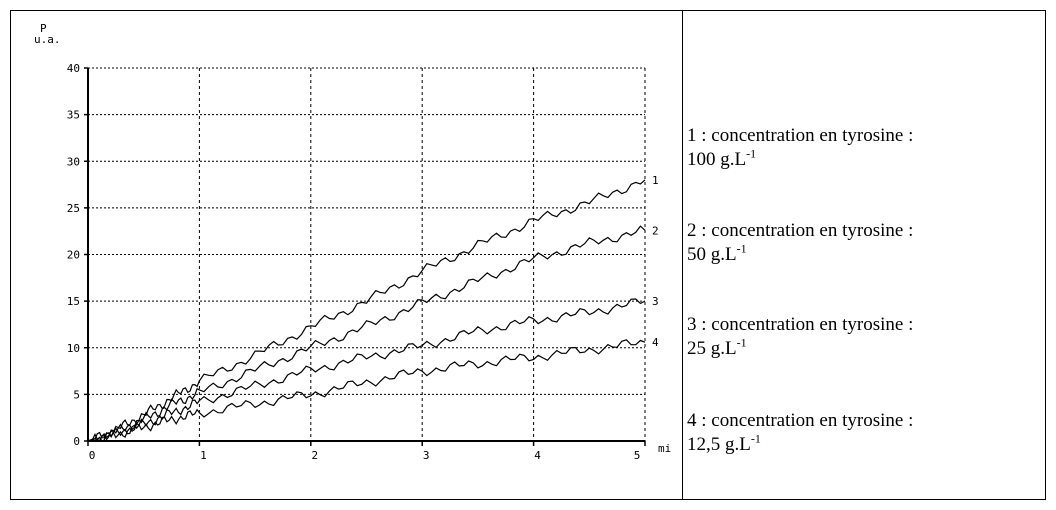 Image resolution: width=1056 pixels, height=510 pixels. I want to click on y-tick-label: 35, so click(73, 115).